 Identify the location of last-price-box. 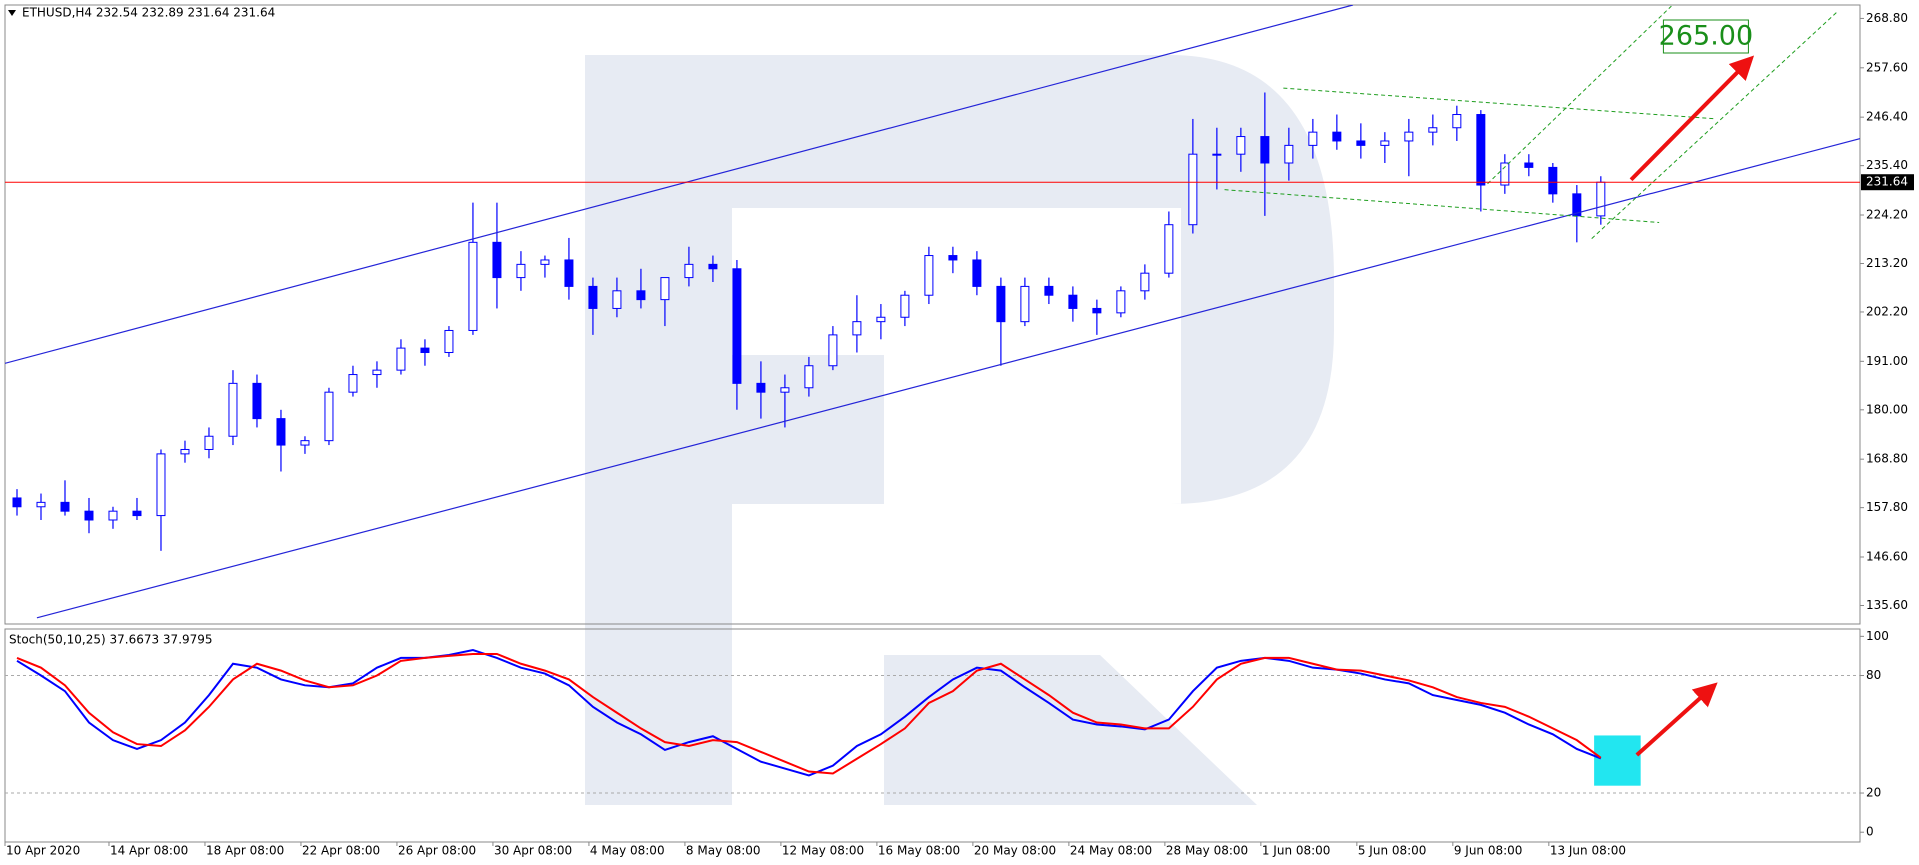
(1887, 182).